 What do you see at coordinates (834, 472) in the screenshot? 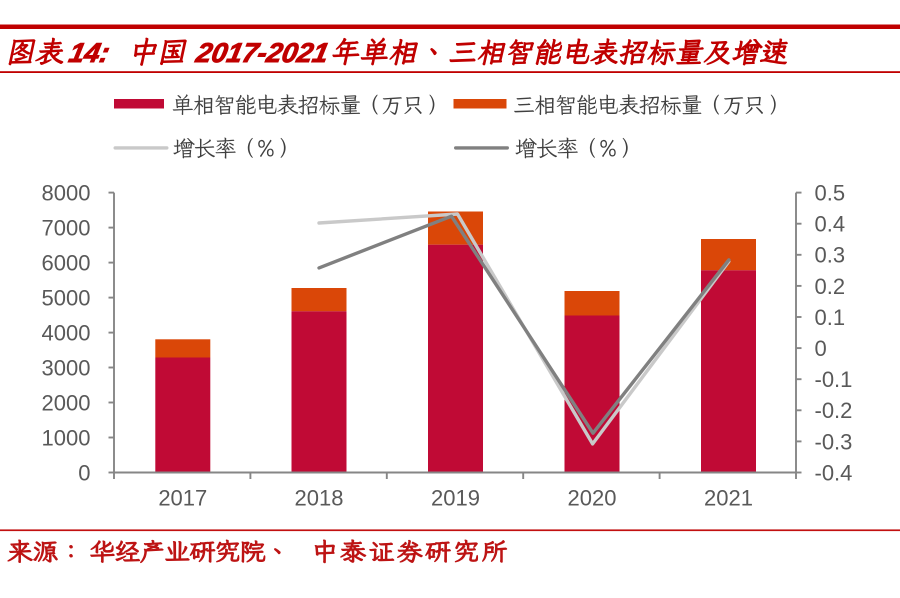
I see `svg-text: -0.4` at bounding box center [834, 472].